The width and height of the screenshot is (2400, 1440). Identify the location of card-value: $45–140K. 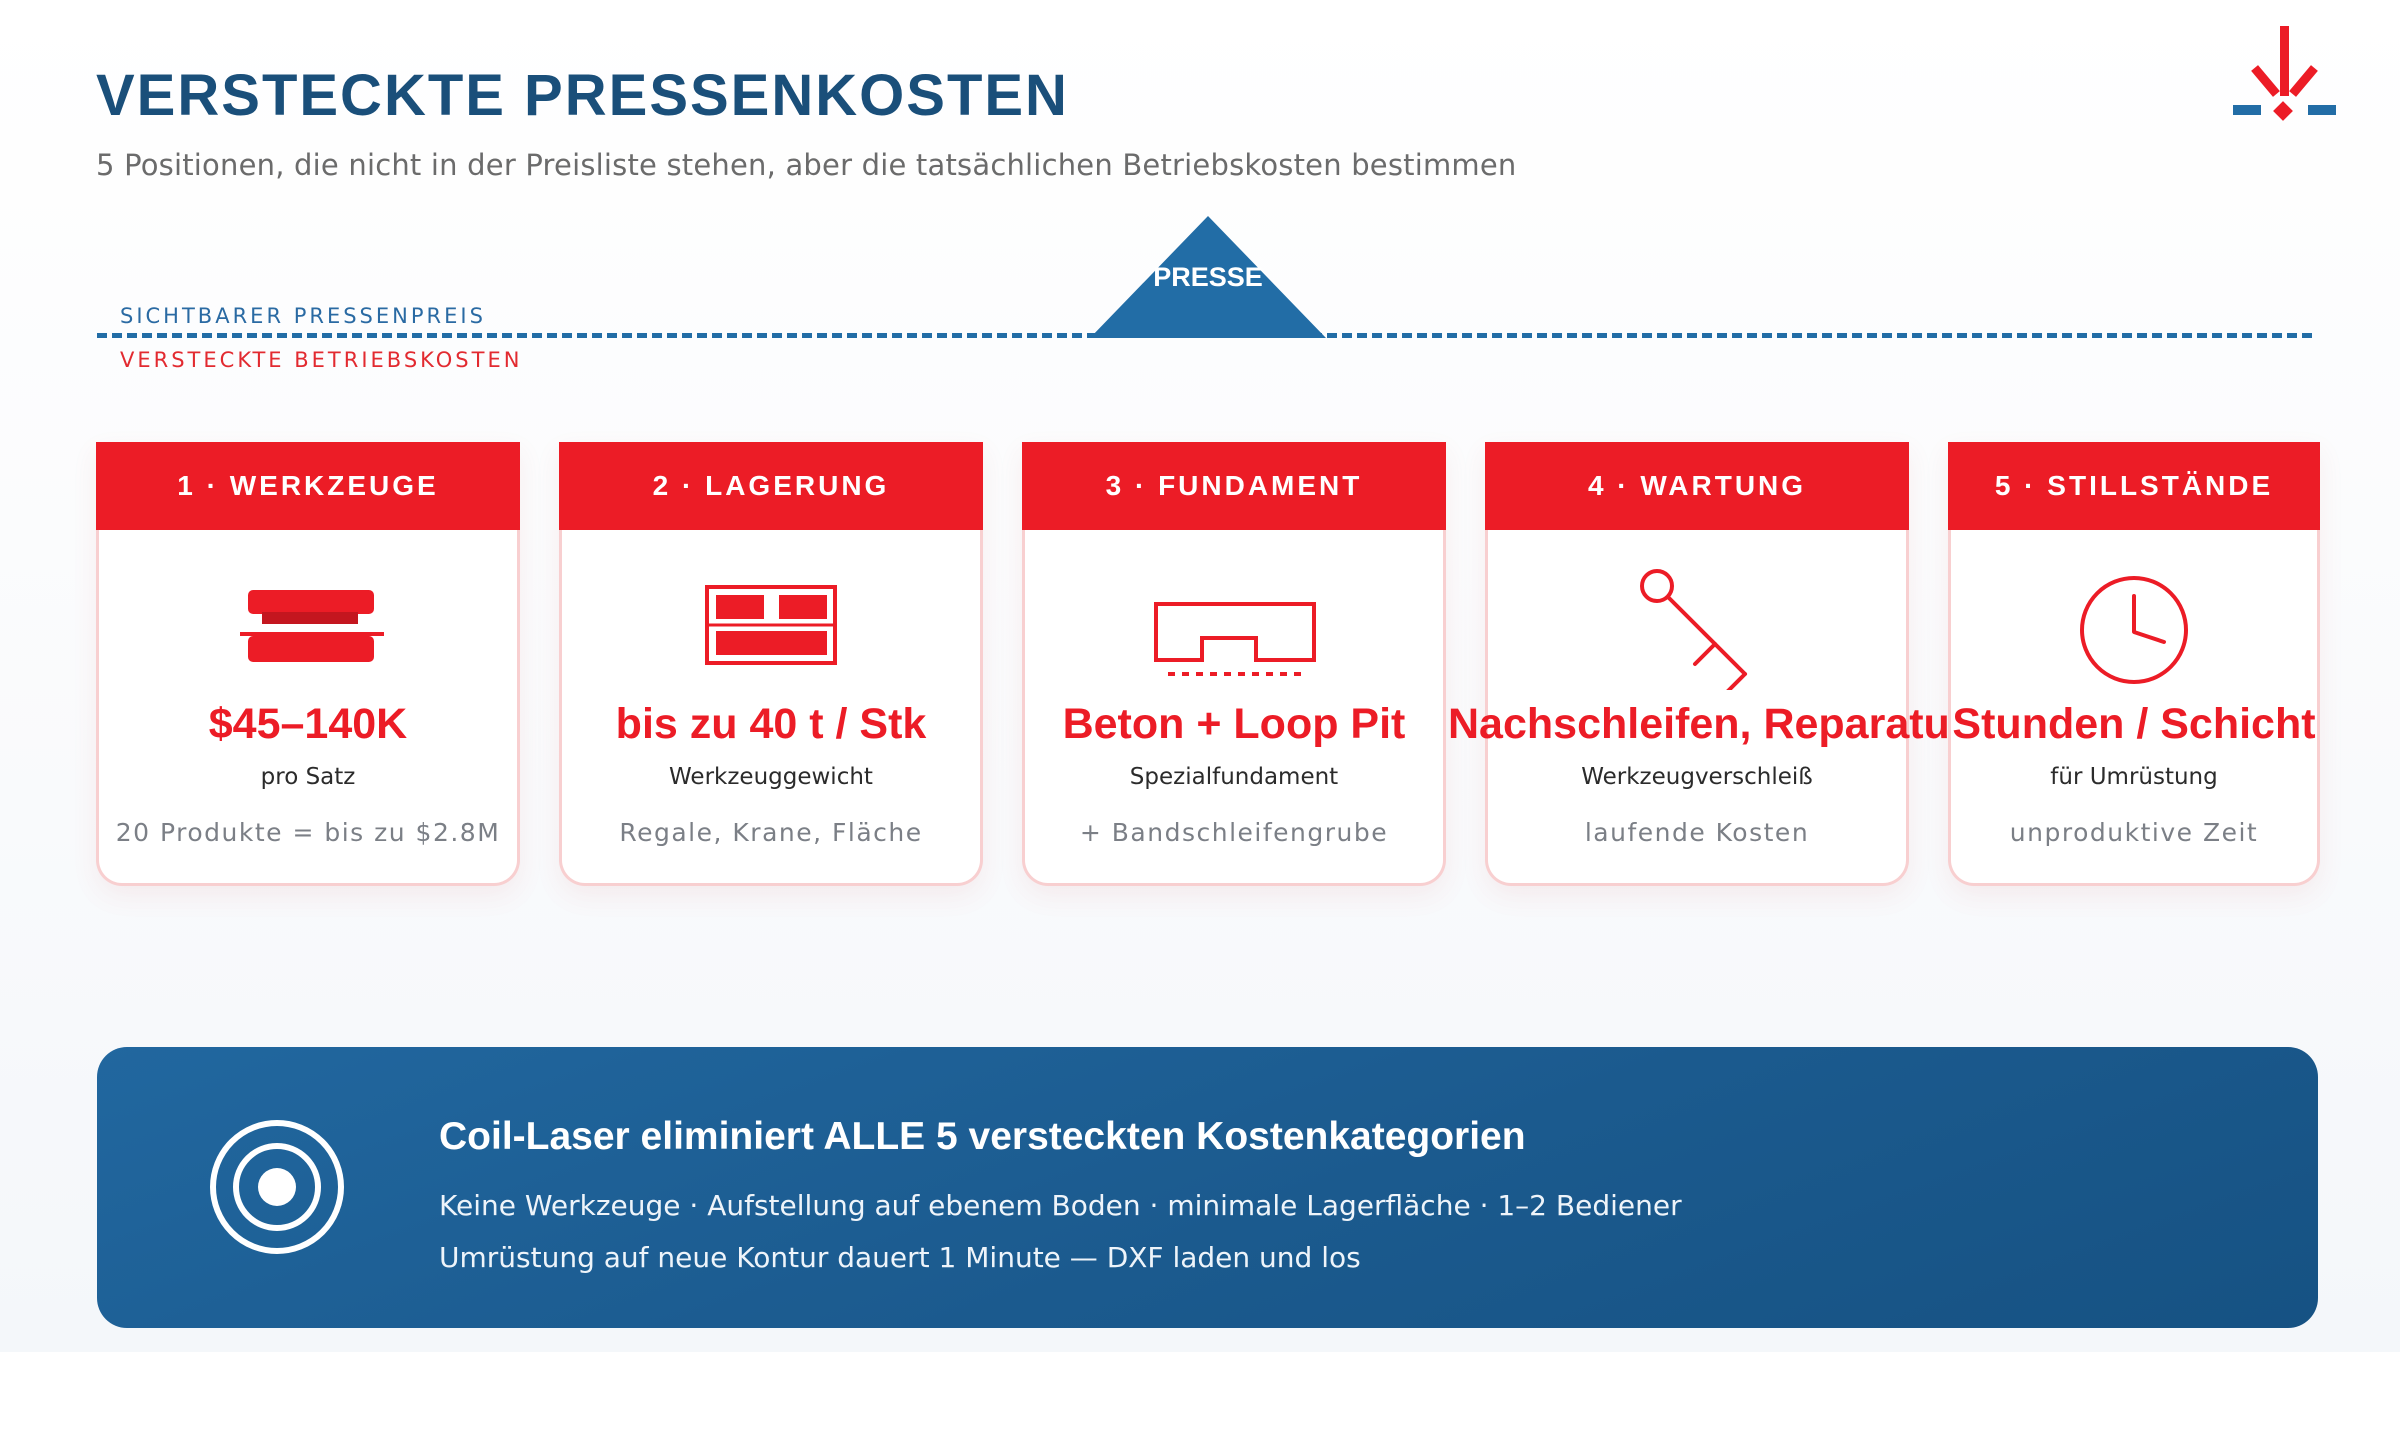
(308, 724).